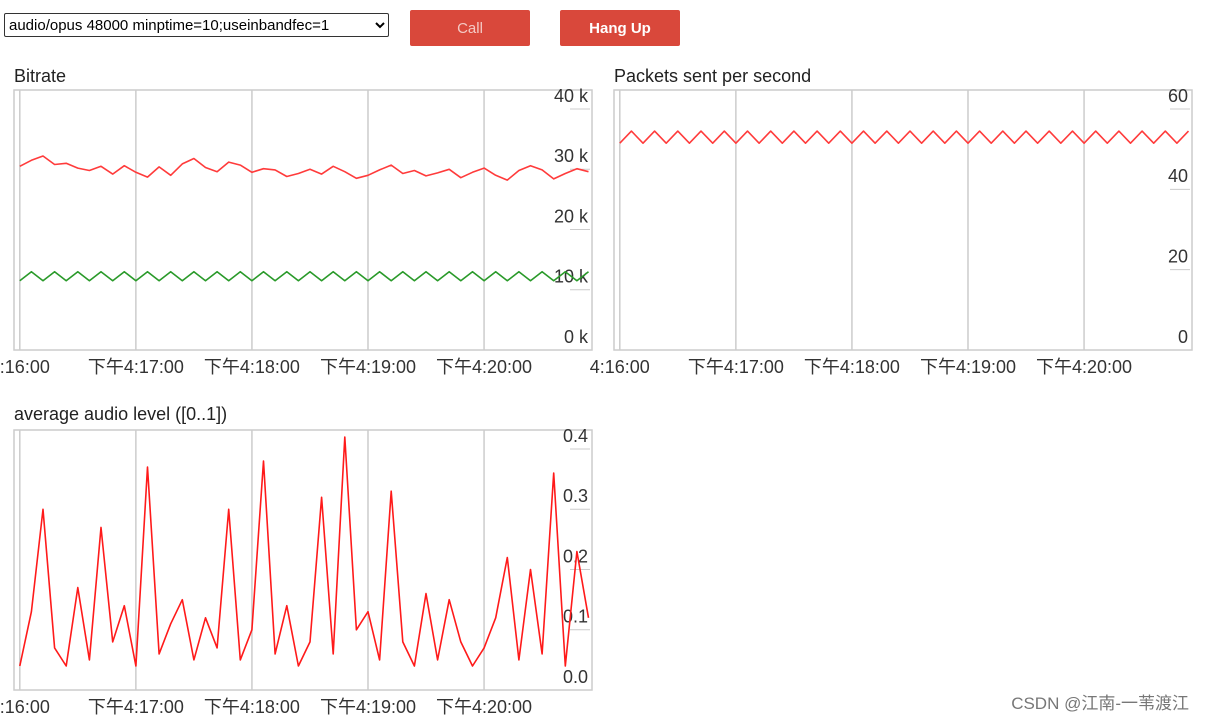 The height and width of the screenshot is (722, 1205). Describe the element at coordinates (1178, 176) in the screenshot. I see `y-tick-label: 40` at that location.